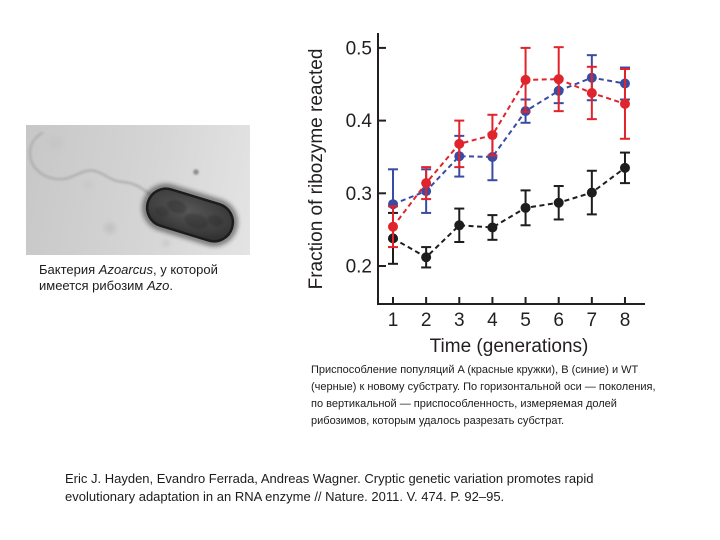 This screenshot has width=720, height=540. I want to click on y-tick-label: 0.3, so click(359, 194).